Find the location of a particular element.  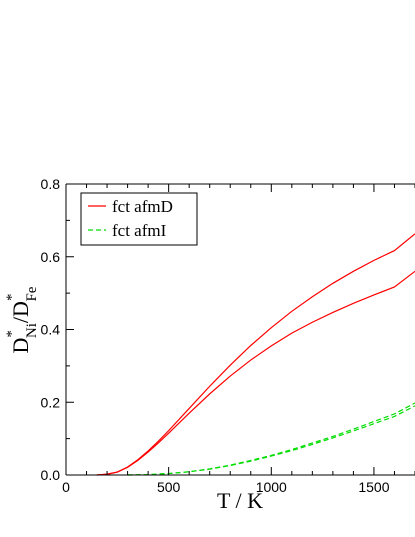

x-axis-label: T / K is located at coordinates (240, 500).